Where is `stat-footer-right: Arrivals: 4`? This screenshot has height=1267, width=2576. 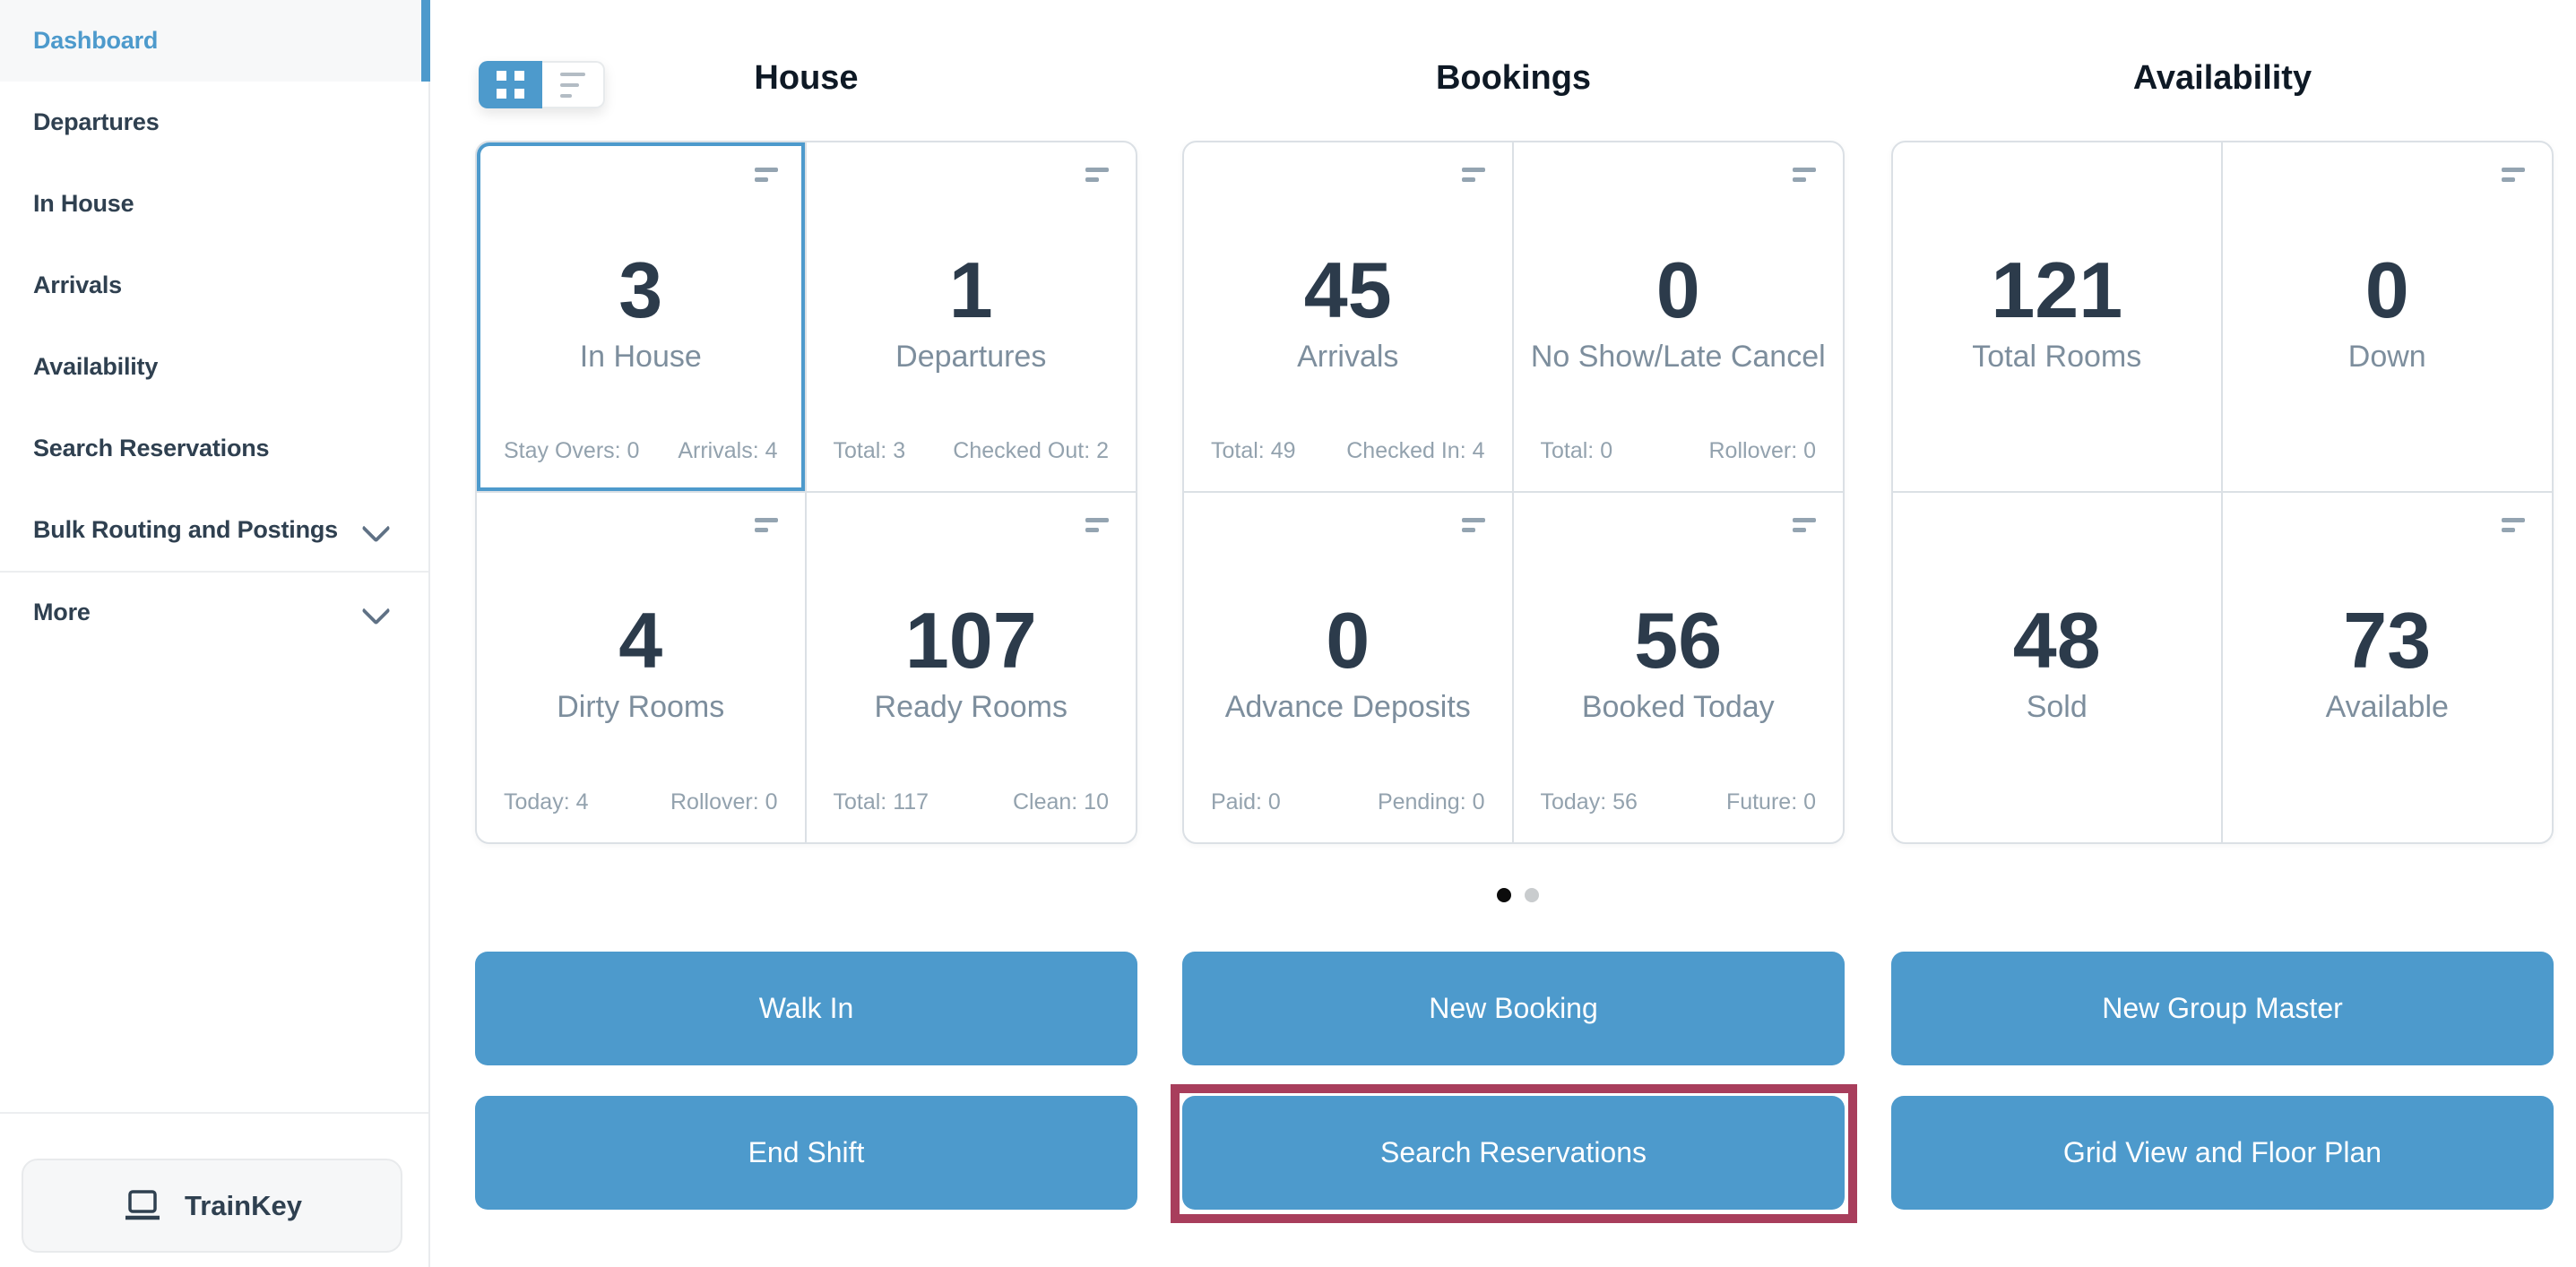 stat-footer-right: Arrivals: 4 is located at coordinates (728, 450).